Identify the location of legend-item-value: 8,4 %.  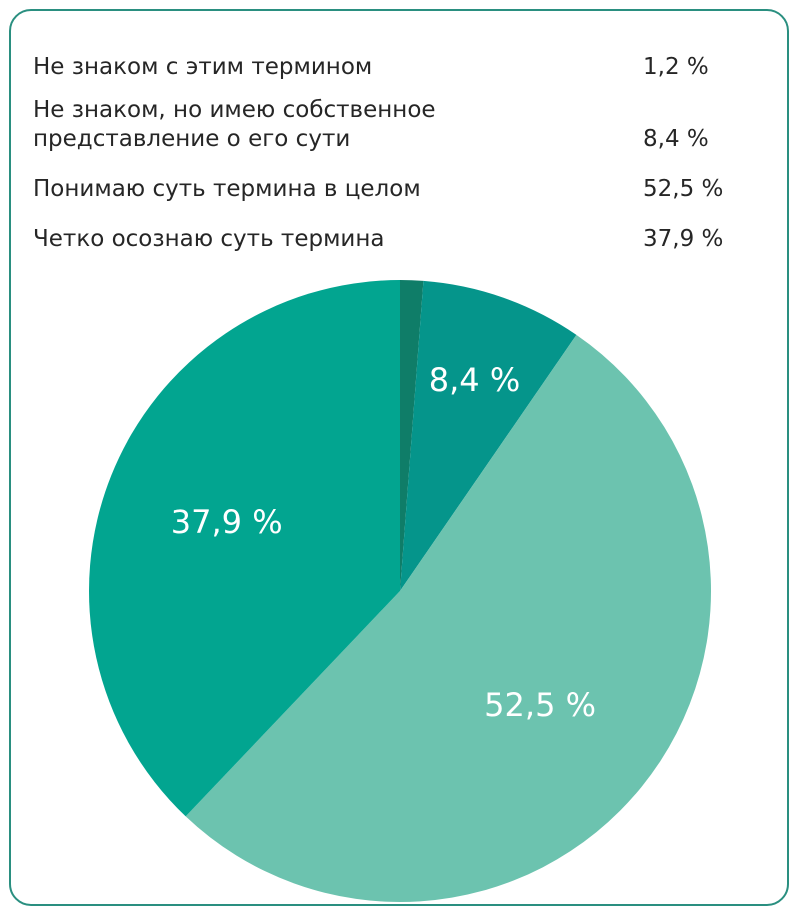
(676, 139).